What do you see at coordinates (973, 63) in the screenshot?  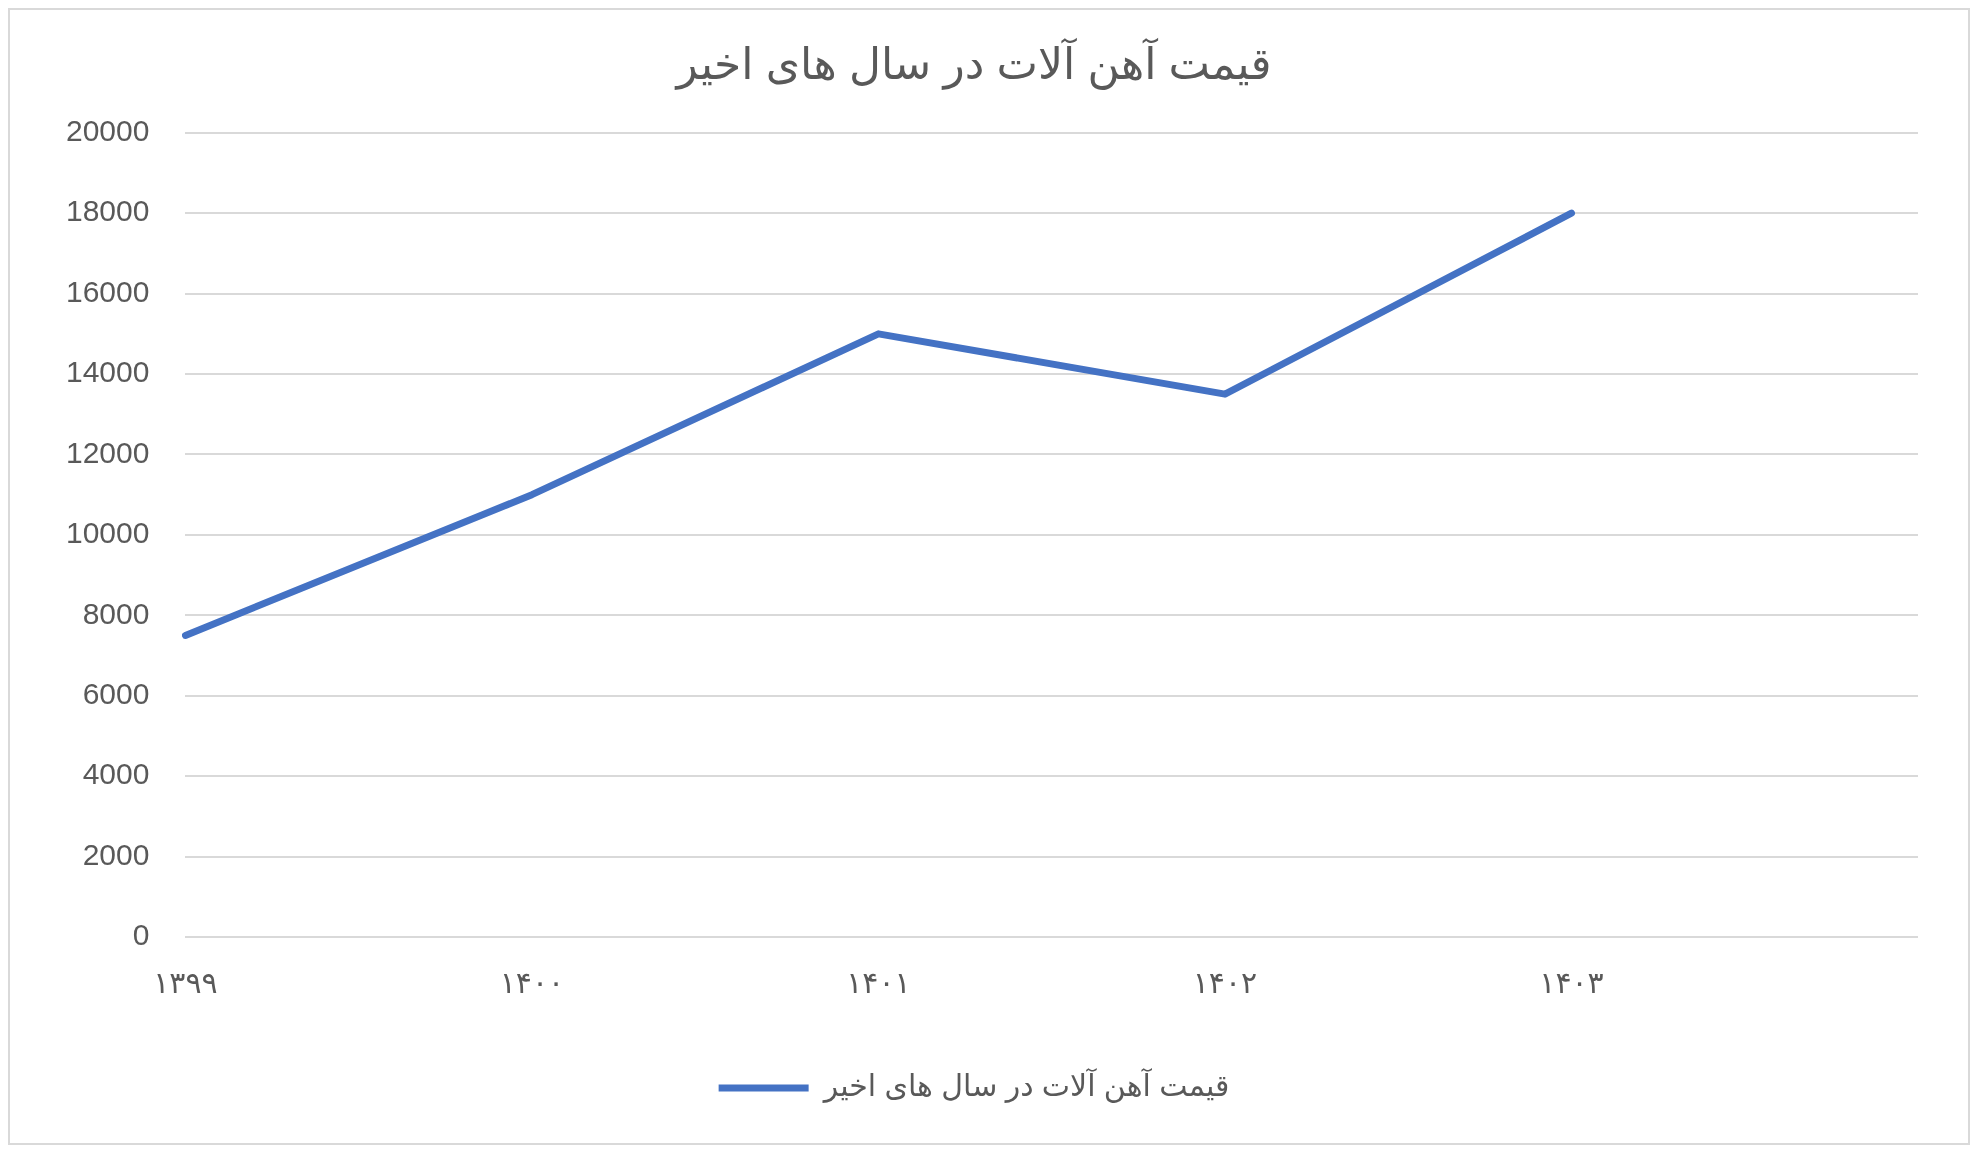 I see `chart-title: قیمت آهن آلات در سال های اخیر` at bounding box center [973, 63].